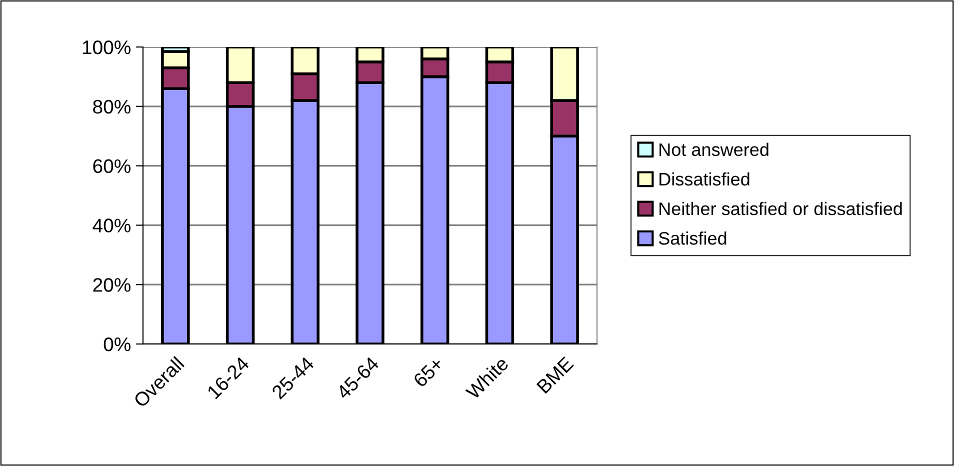 The height and width of the screenshot is (466, 955). I want to click on legend-label: Not answered, so click(714, 149).